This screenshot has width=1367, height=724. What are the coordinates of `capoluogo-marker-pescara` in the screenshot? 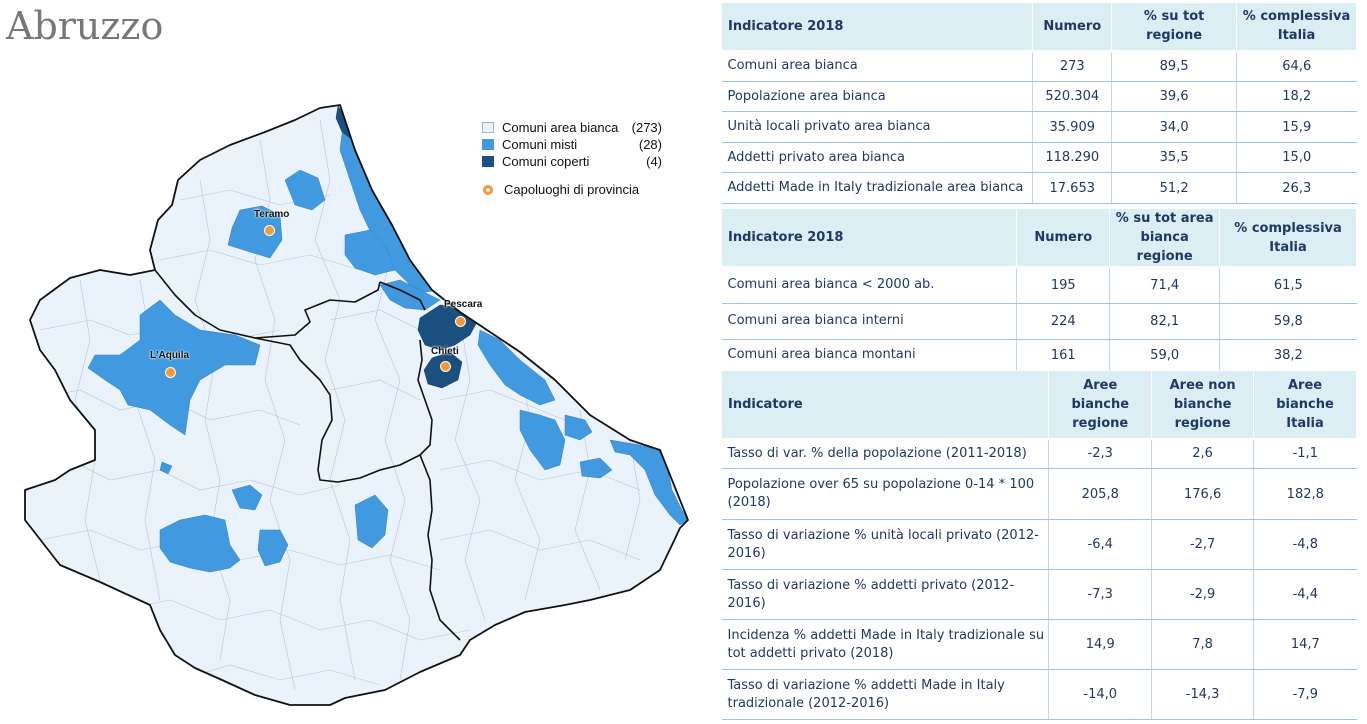 It's located at (460, 321).